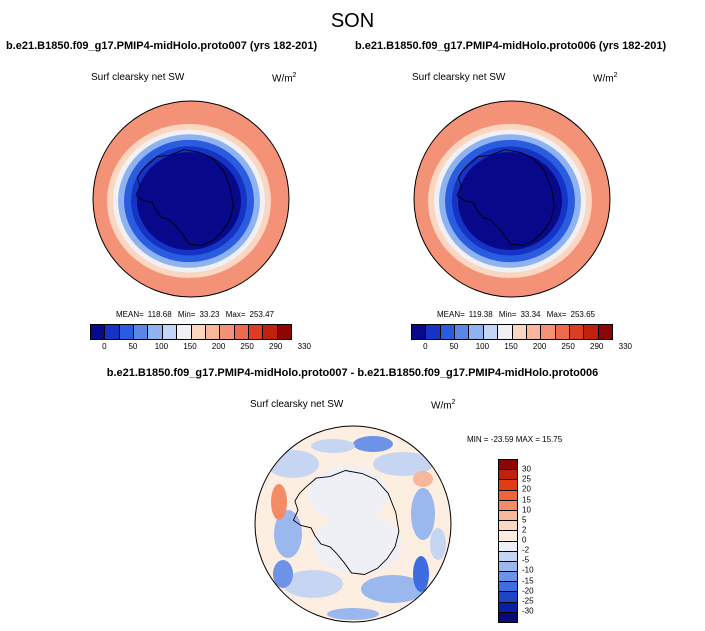 The width and height of the screenshot is (705, 631). I want to click on colorbar-tick-label: 15, so click(526, 499).